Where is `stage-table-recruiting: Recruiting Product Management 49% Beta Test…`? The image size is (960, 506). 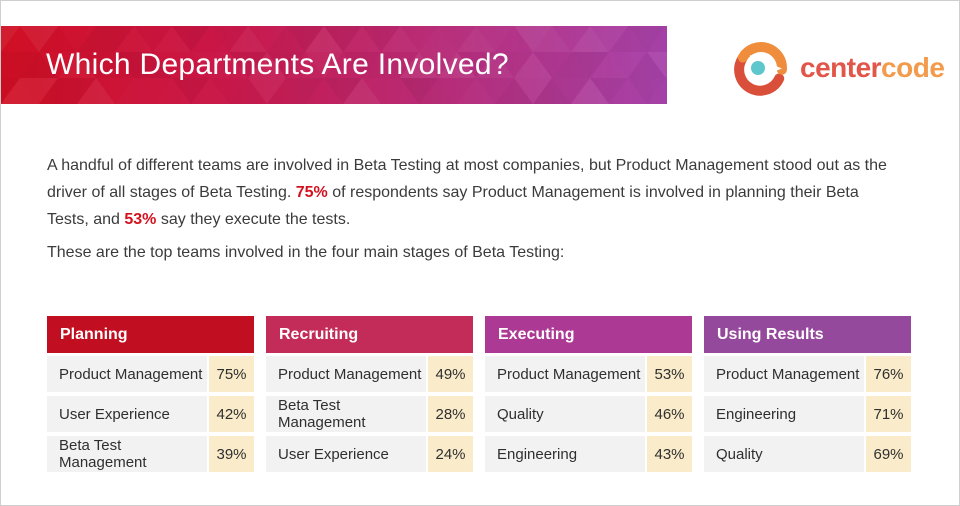 stage-table-recruiting: Recruiting Product Management 49% Beta Test… is located at coordinates (369, 396).